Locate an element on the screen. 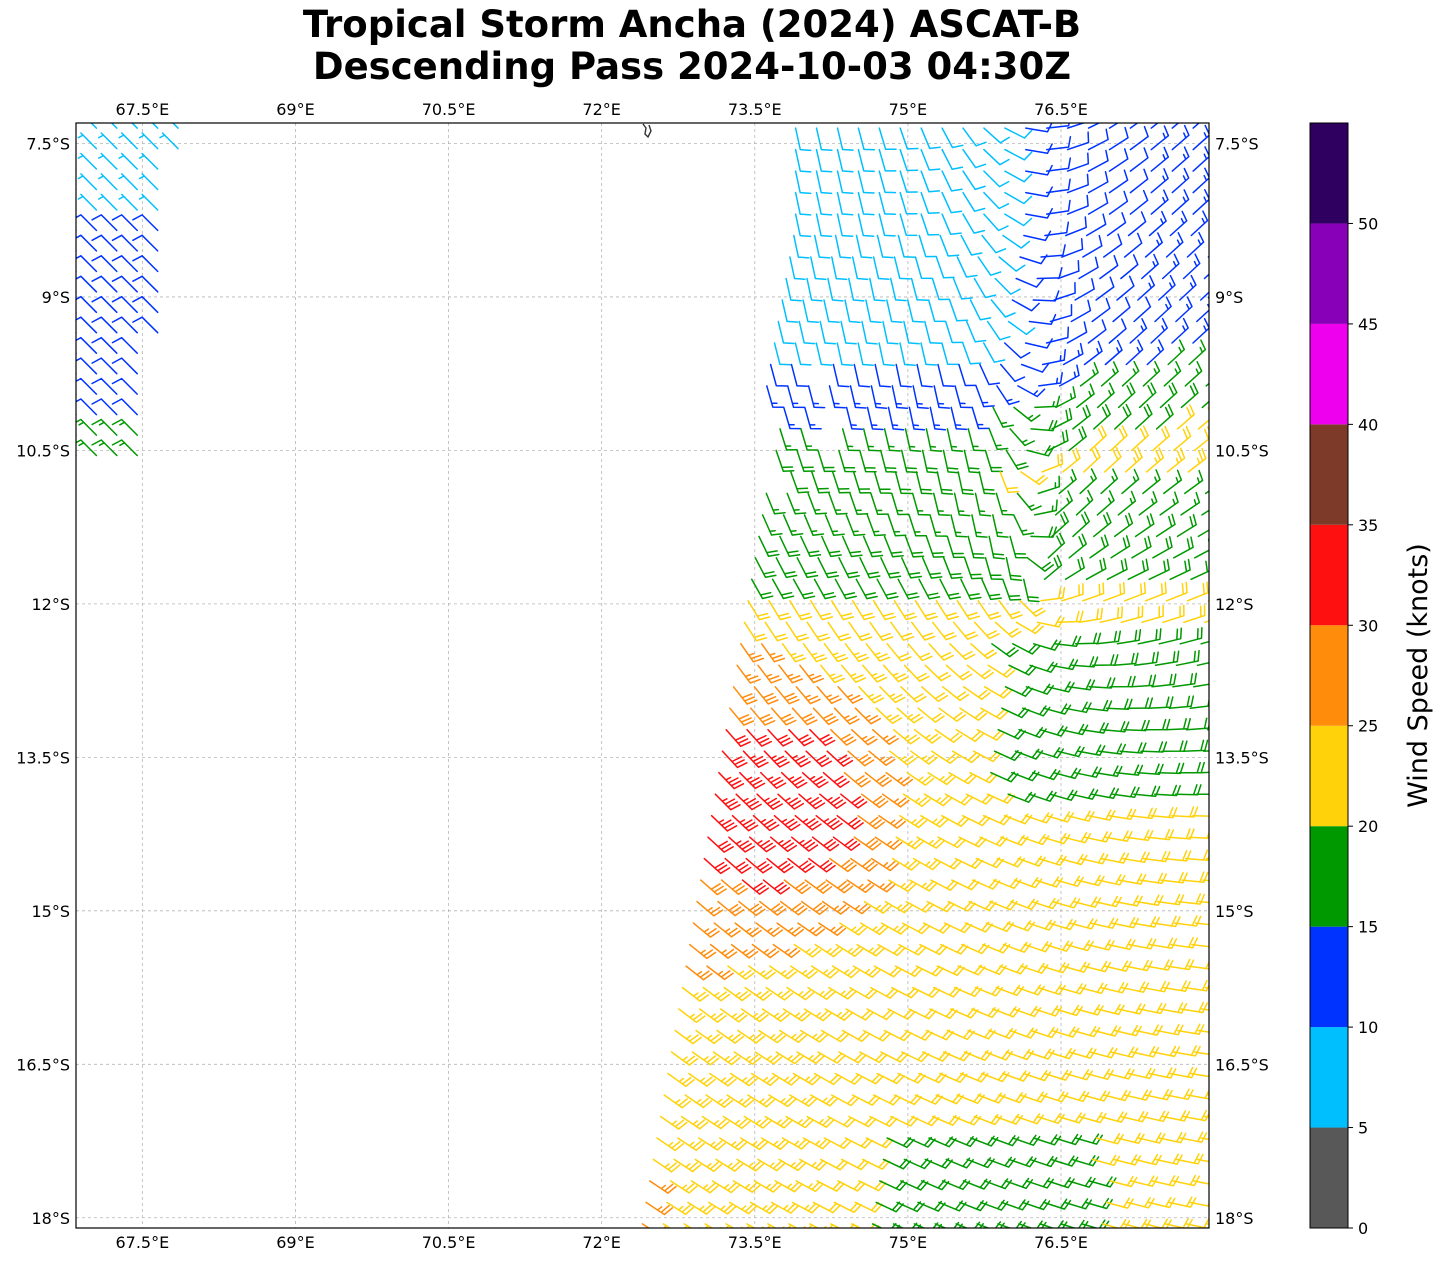  lon-tick-label-top: 72°E is located at coordinates (601, 109).